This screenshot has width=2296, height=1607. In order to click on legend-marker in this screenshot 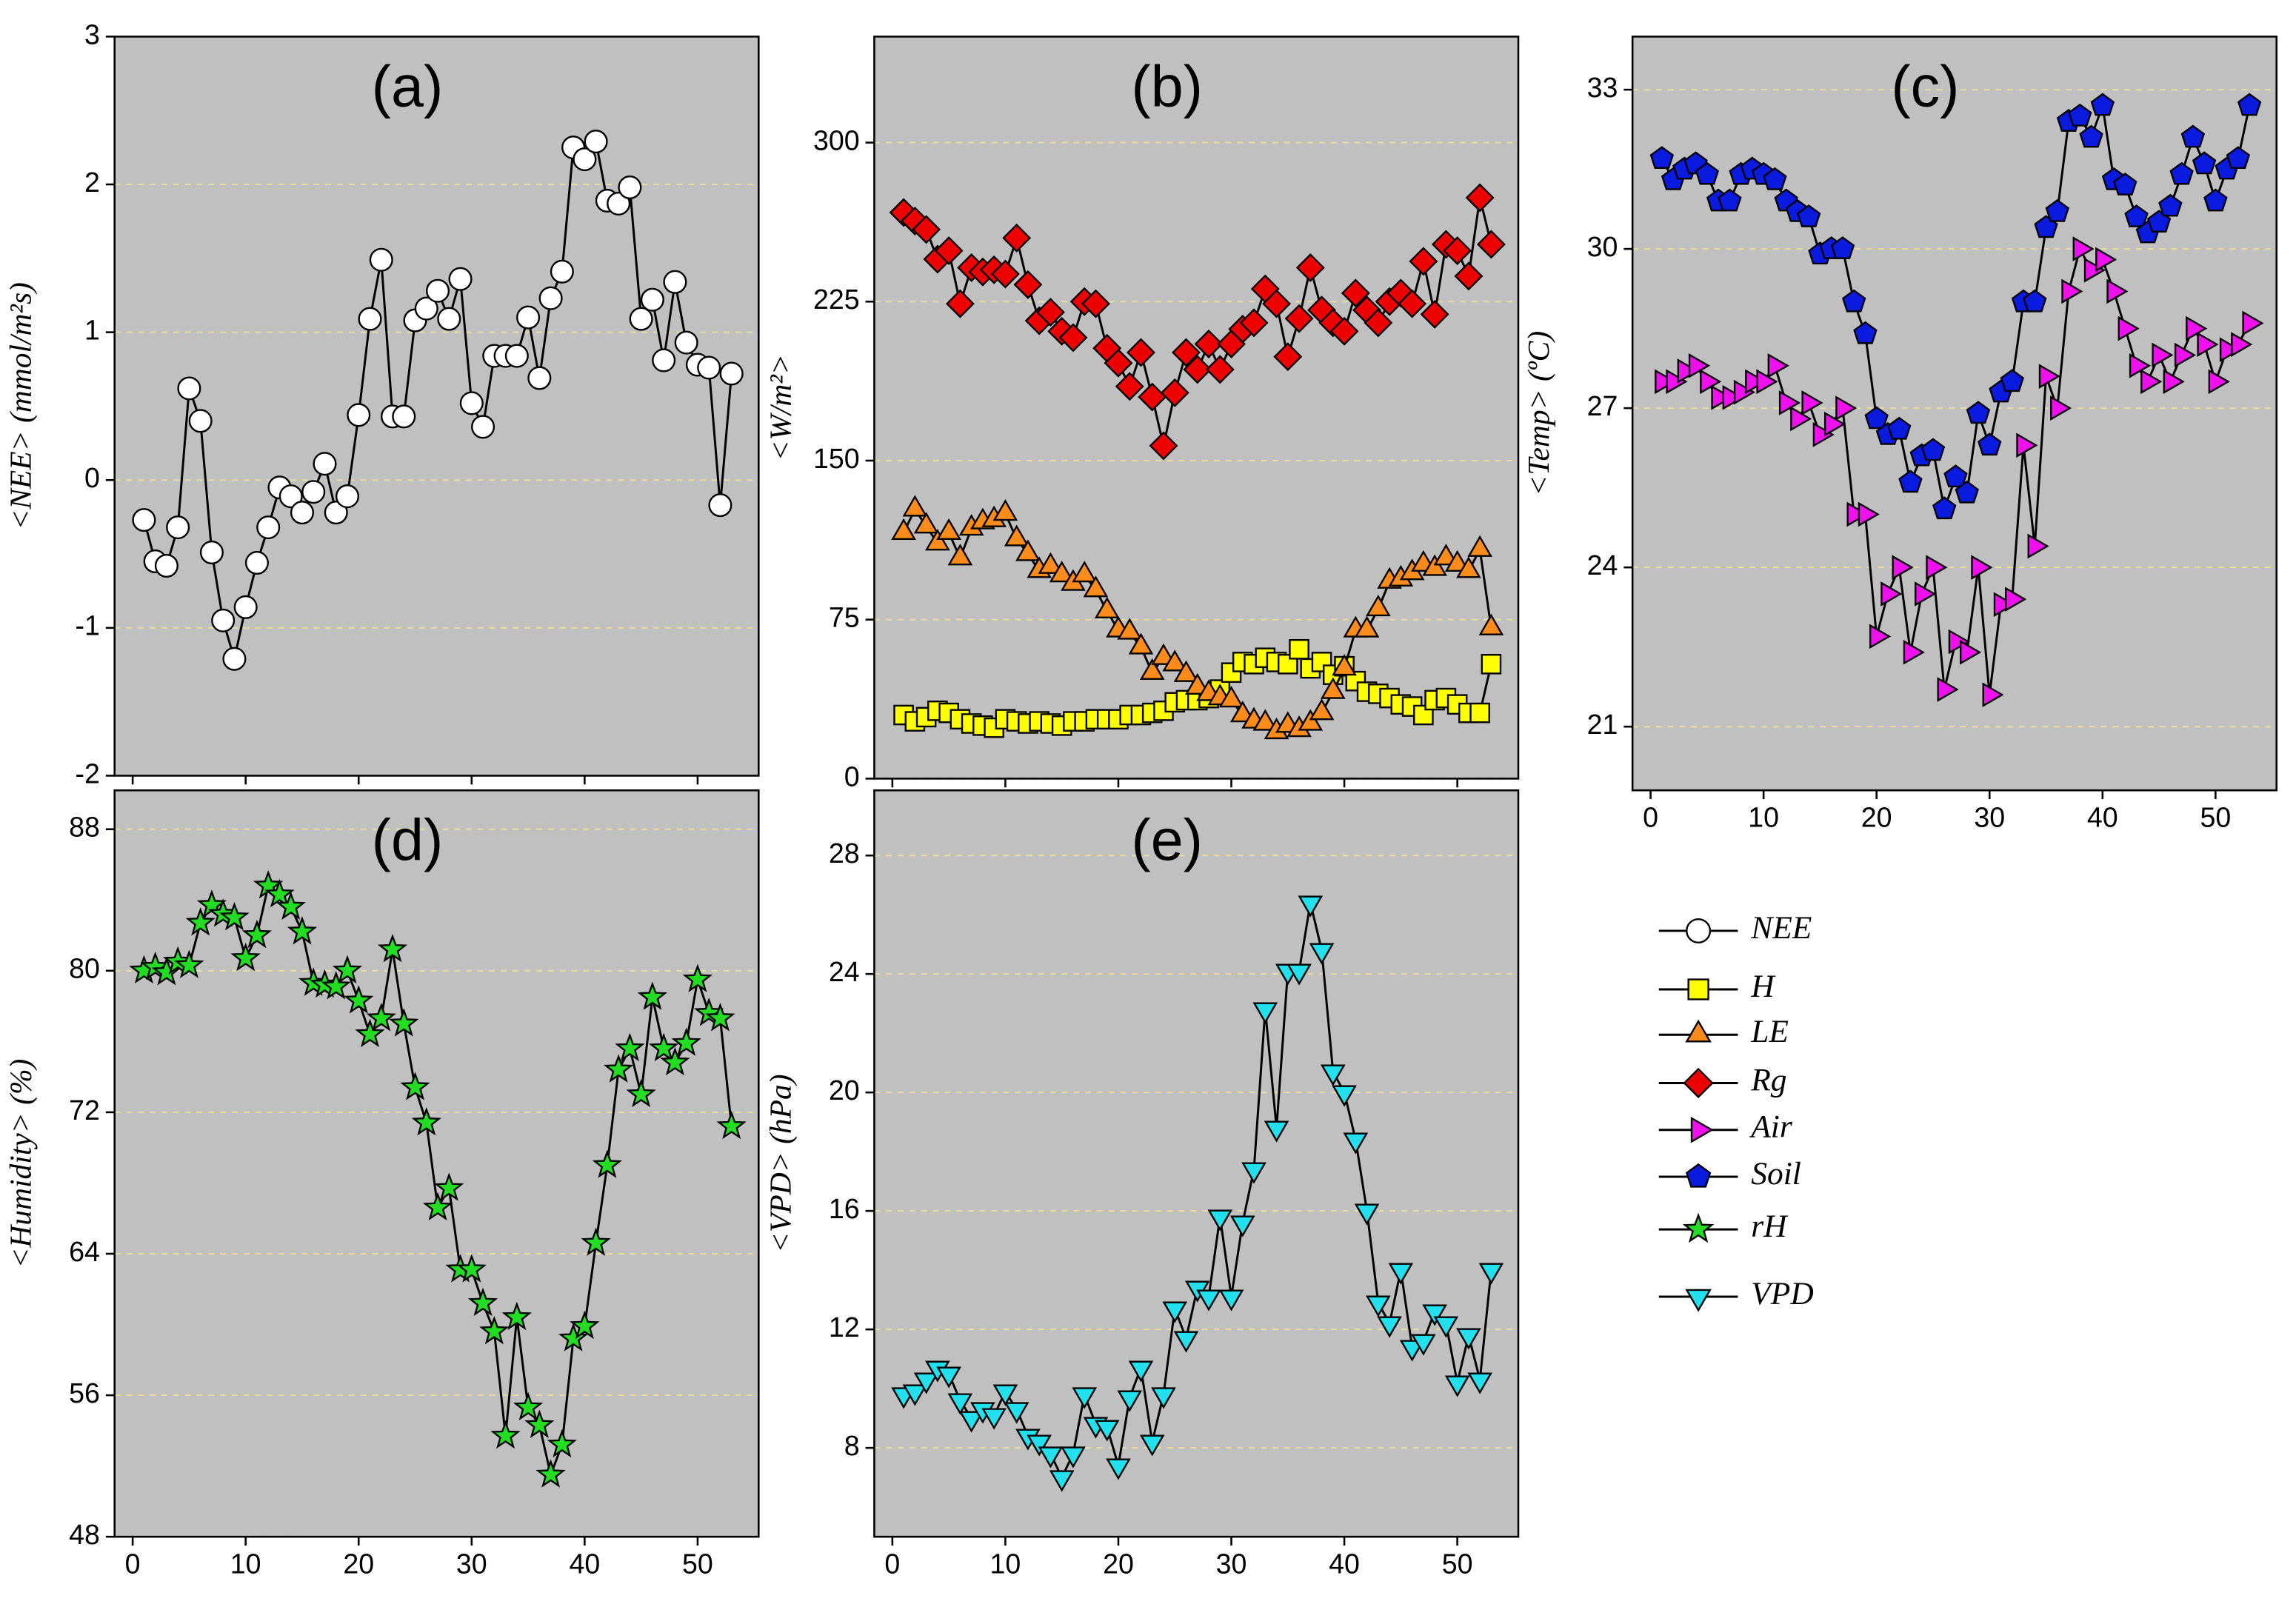, I will do `click(1698, 1300)`.